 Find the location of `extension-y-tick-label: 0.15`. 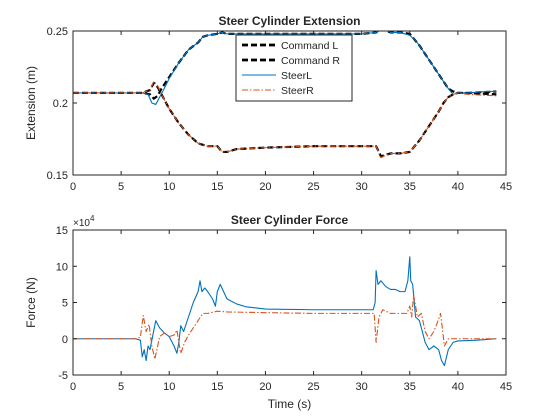

extension-y-tick-label: 0.15 is located at coordinates (57, 176).